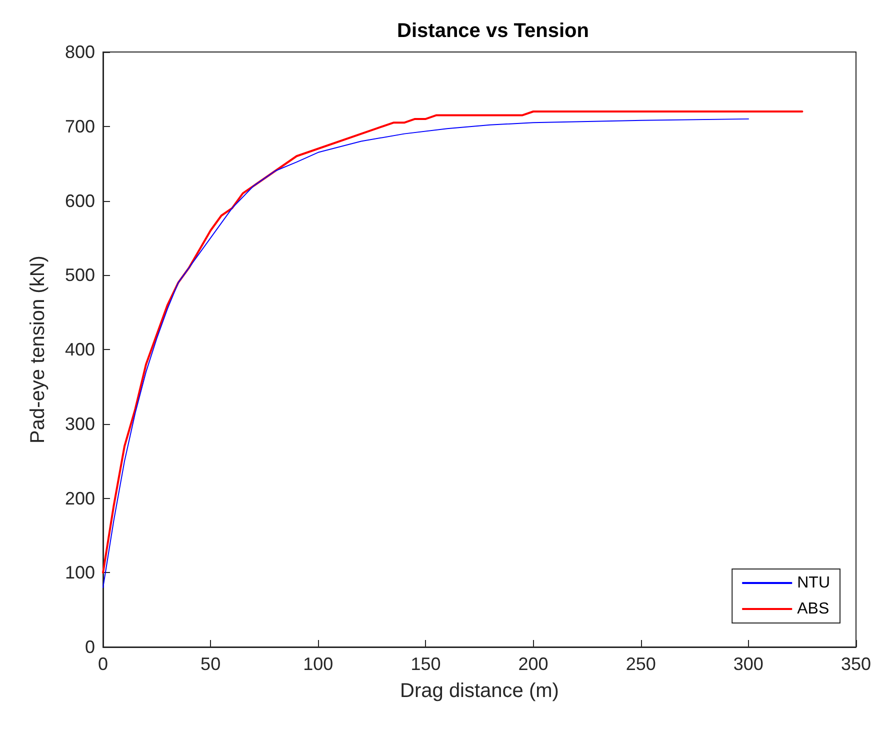 This screenshot has height=731, width=888. What do you see at coordinates (89, 647) in the screenshot?
I see `y-tick-label: 0` at bounding box center [89, 647].